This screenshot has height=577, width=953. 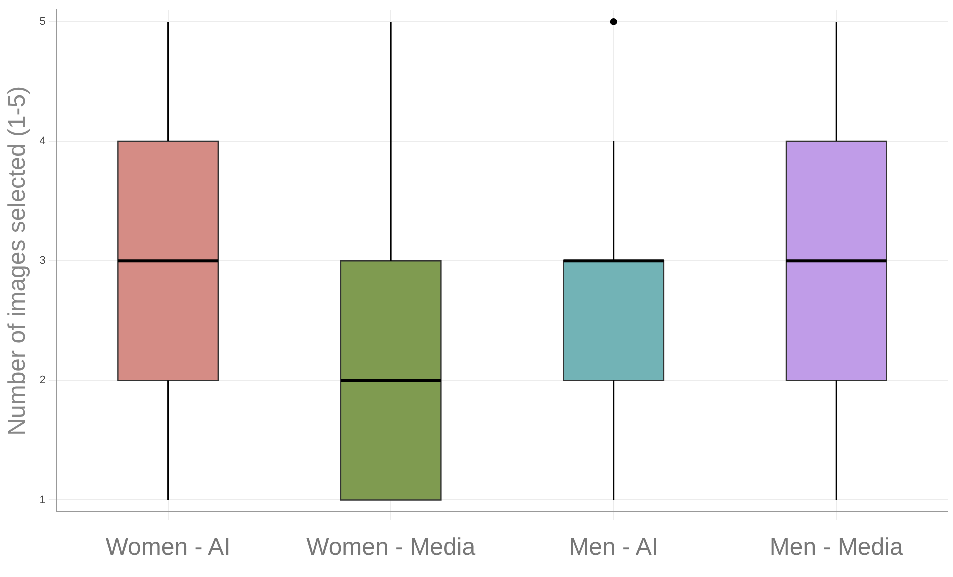 What do you see at coordinates (43, 261) in the screenshot?
I see `y-tick-label: 3` at bounding box center [43, 261].